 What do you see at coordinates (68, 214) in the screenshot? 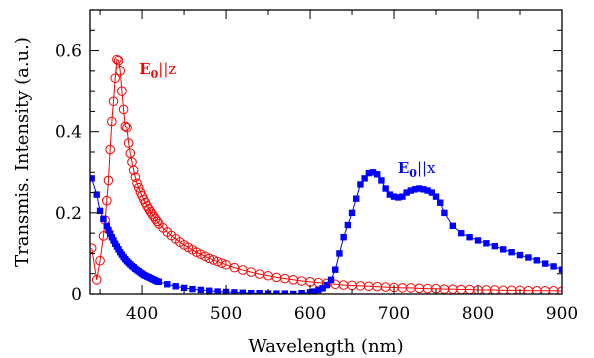
I see `y-tick-label: 0.2` at bounding box center [68, 214].